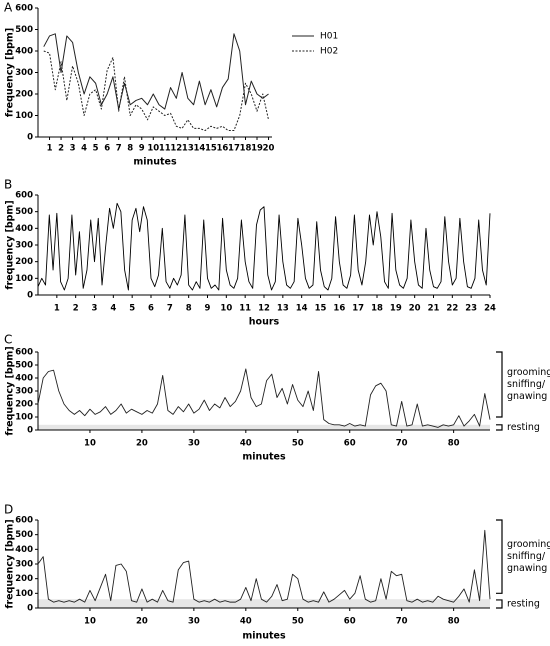 Image resolution: width=550 pixels, height=646 pixels. Describe the element at coordinates (298, 444) in the screenshot. I see `x-tick-label: 50` at that location.